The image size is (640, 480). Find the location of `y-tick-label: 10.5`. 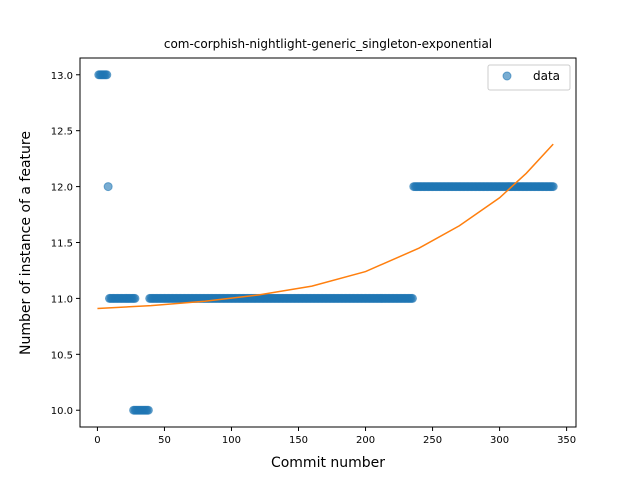

y-tick-label: 10.5 is located at coordinates (62, 355).